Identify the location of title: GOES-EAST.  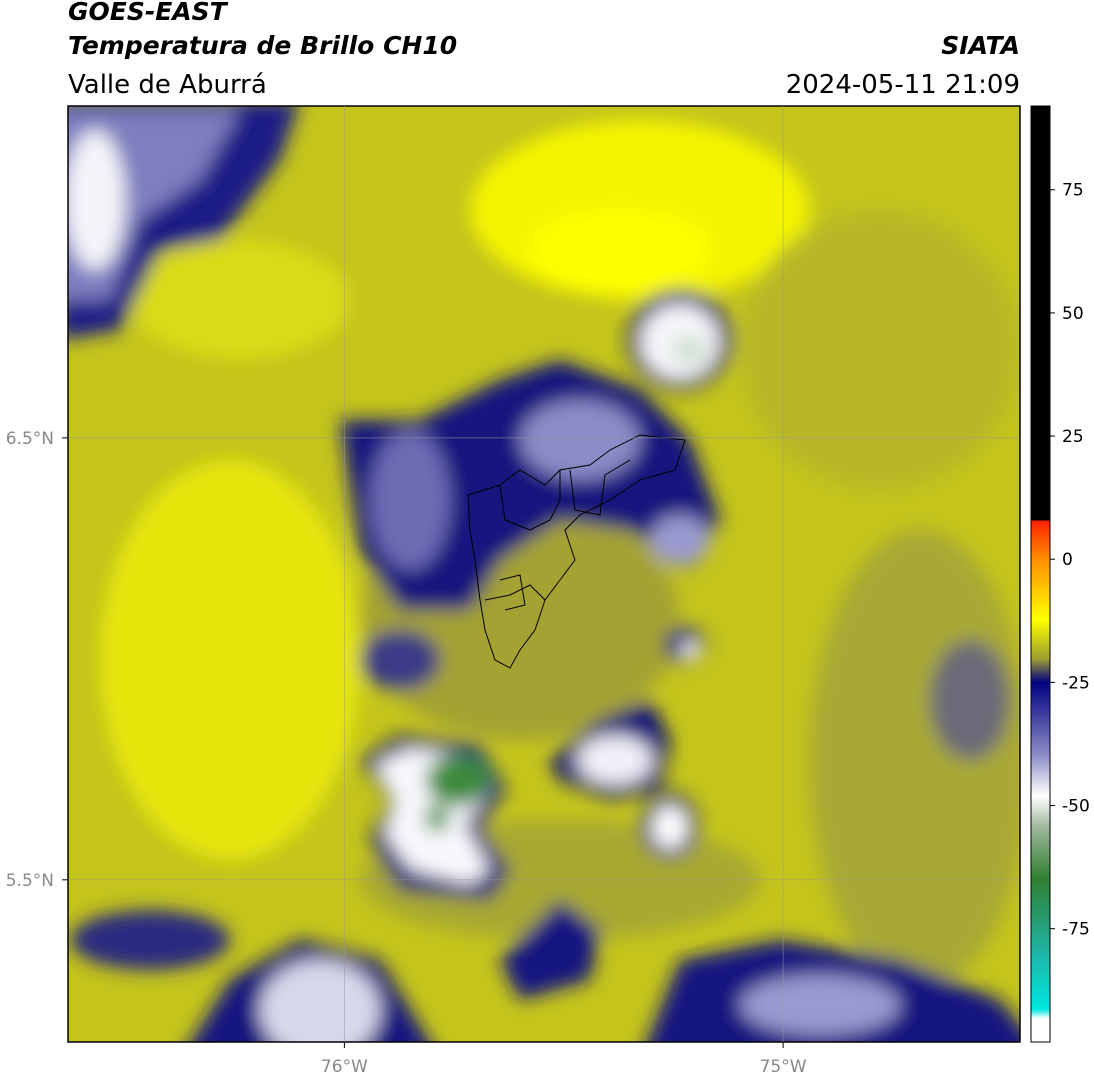
(148, 13).